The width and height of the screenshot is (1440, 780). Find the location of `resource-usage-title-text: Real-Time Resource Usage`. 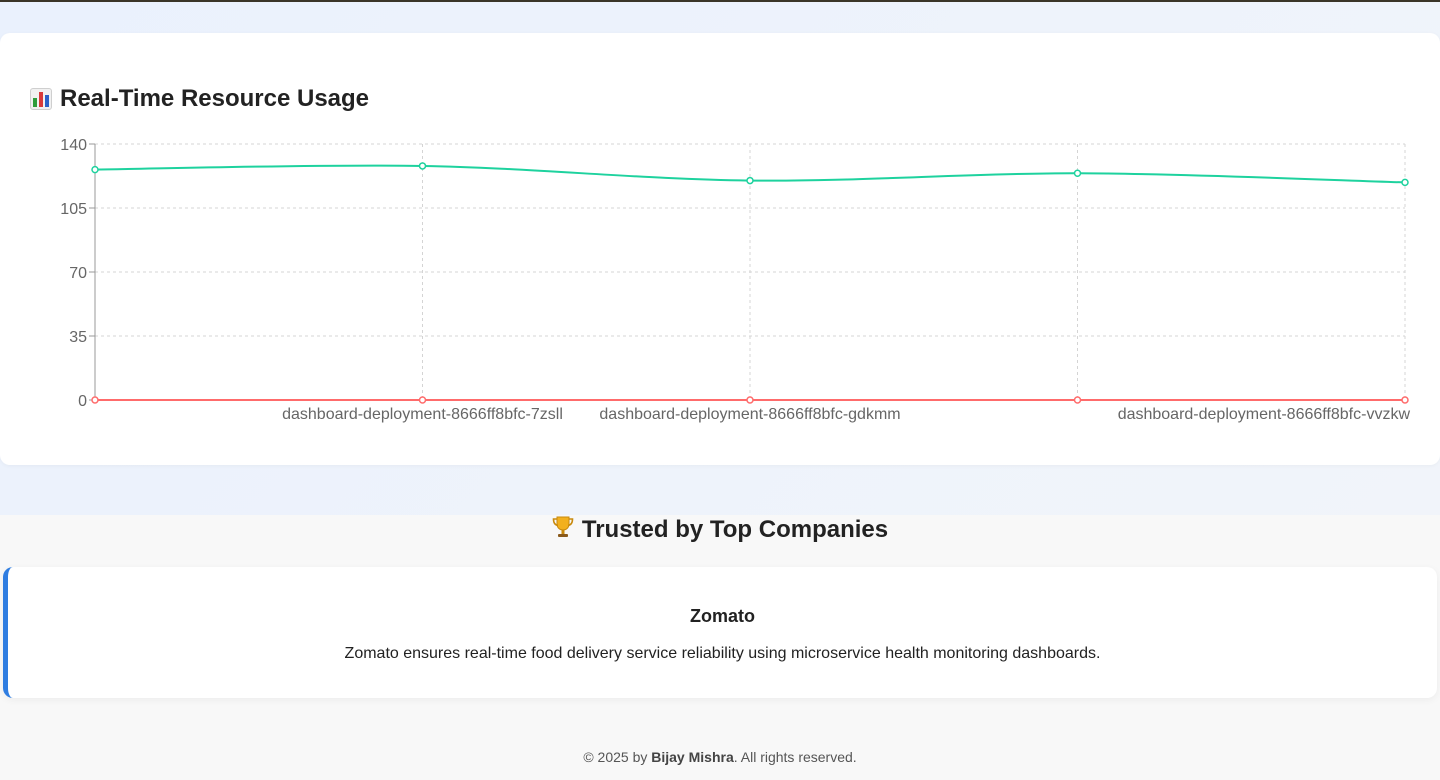

resource-usage-title-text: Real-Time Resource Usage is located at coordinates (215, 98).